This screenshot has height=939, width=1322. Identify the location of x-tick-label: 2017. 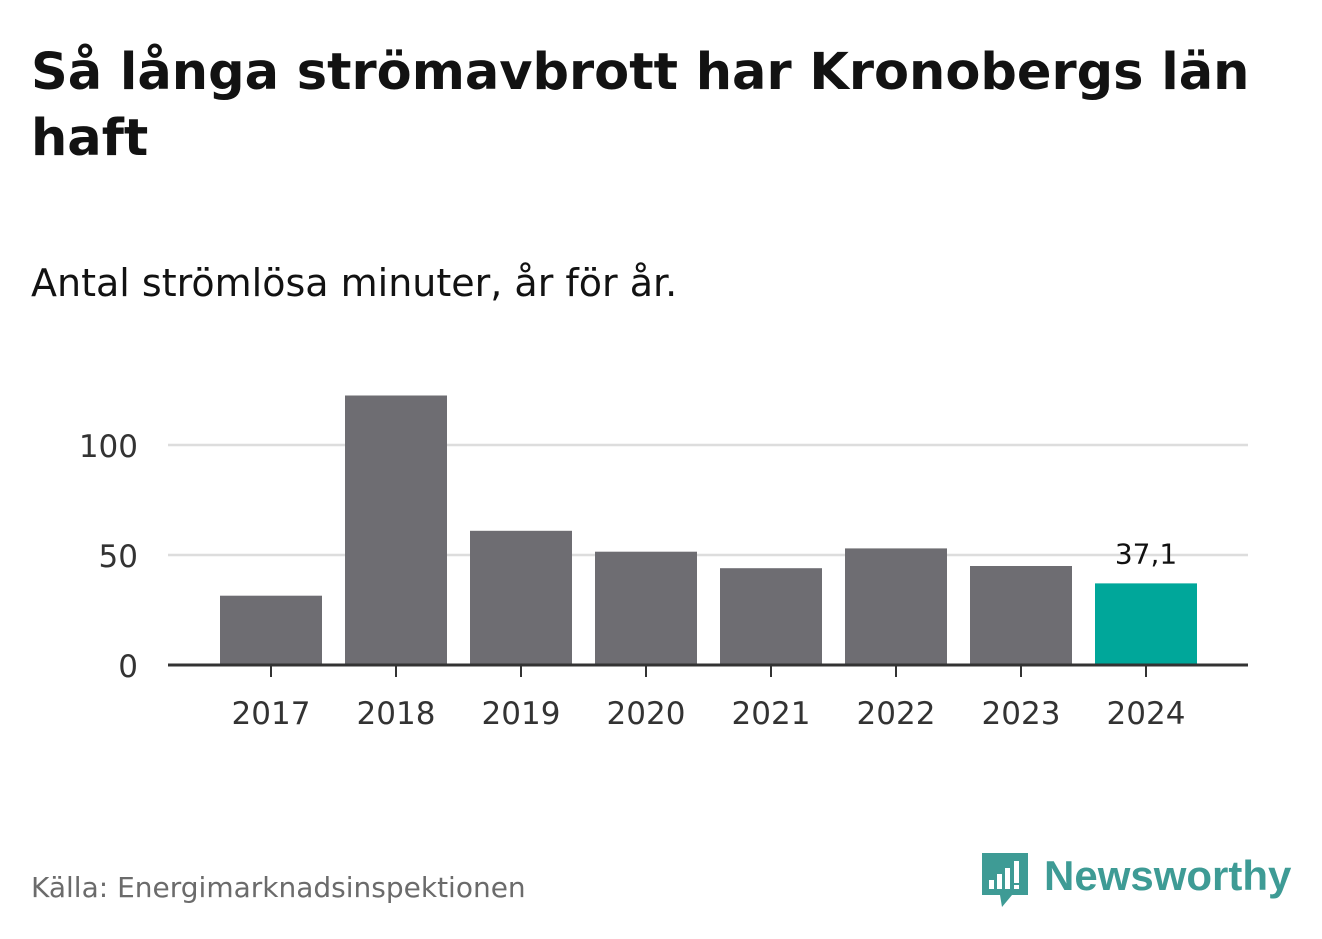
(271, 714).